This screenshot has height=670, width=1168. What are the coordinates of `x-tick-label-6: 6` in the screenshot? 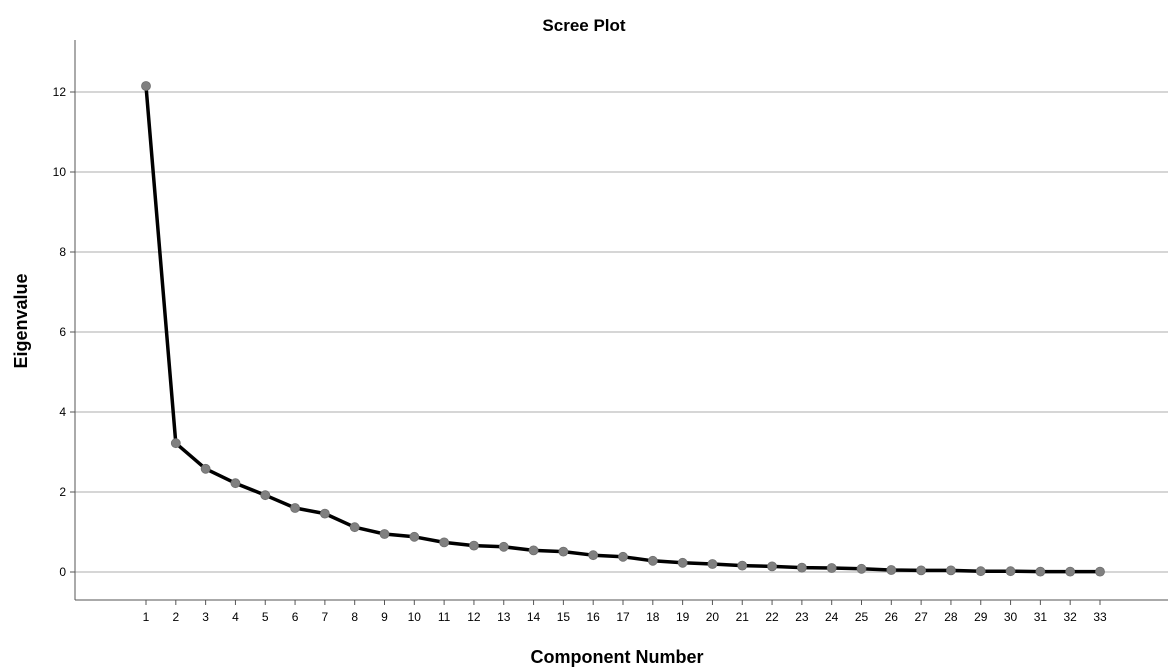 It's located at (295, 617).